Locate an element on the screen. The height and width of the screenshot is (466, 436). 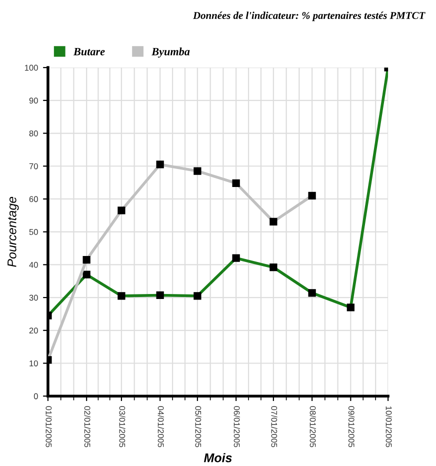
y-tick-label: 40 is located at coordinates (33, 265).